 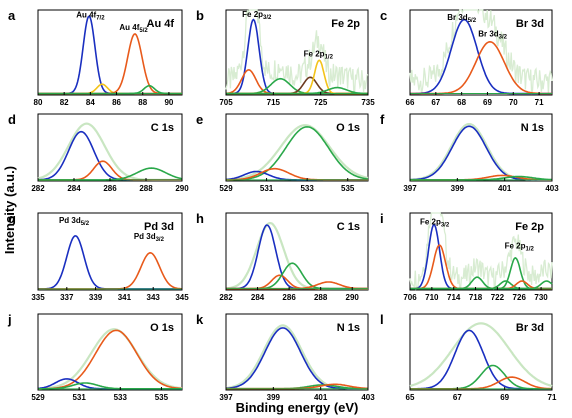 What do you see at coordinates (125, 297) in the screenshot?
I see `x-tick-label: 341` at bounding box center [125, 297].